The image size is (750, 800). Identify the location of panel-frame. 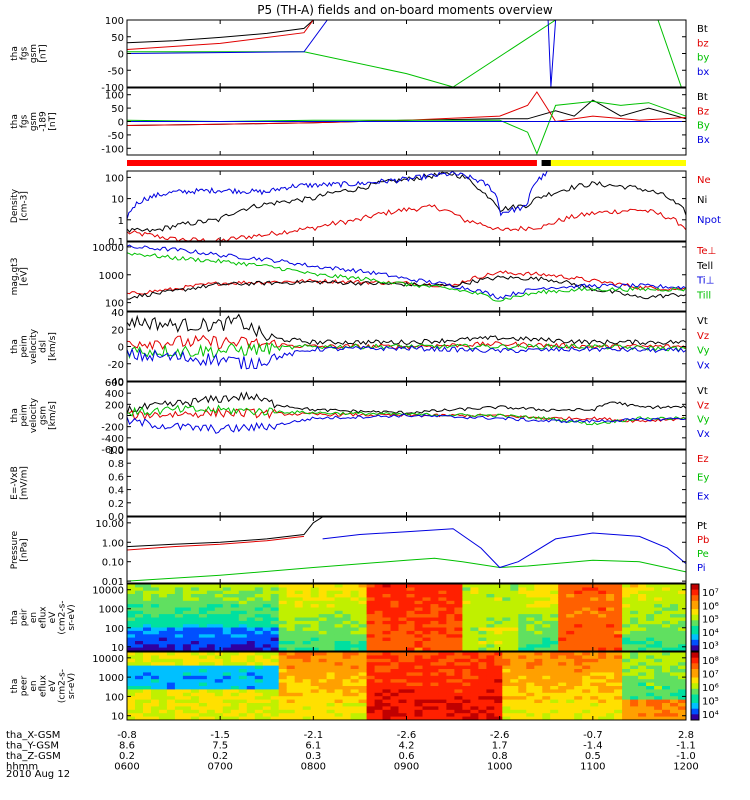
(406, 53).